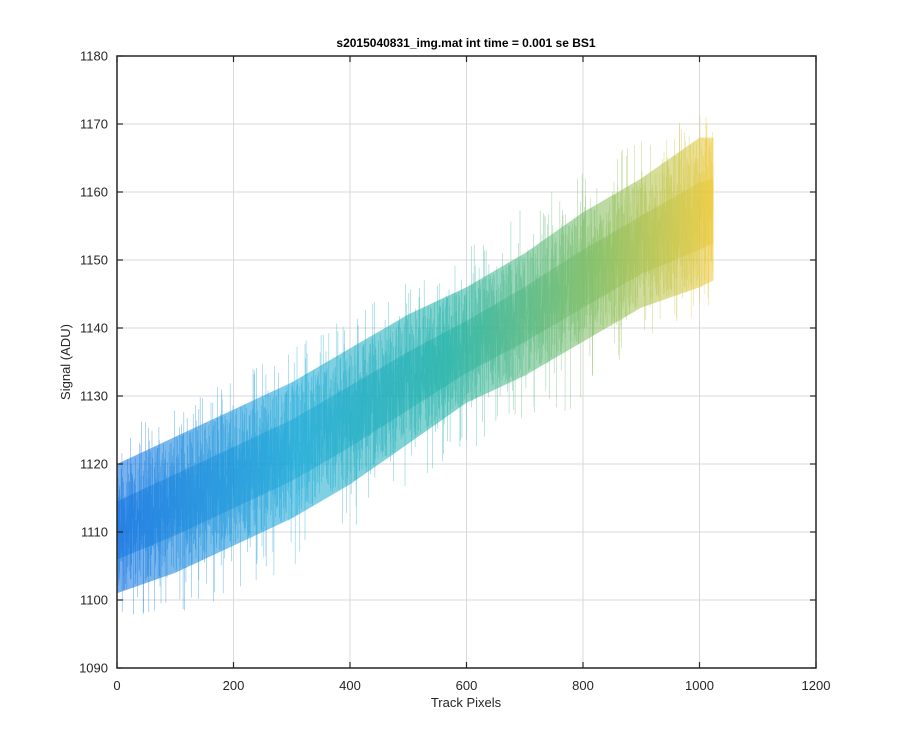 Image resolution: width=900 pixels, height=755 pixels. Describe the element at coordinates (466, 702) in the screenshot. I see `x-axis-label: Track Pixels` at that location.